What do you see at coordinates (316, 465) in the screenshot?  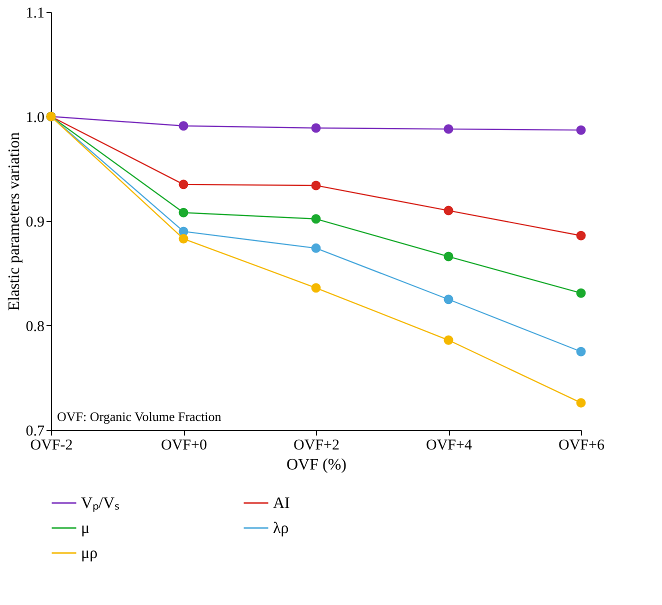 I see `x-axis-title: OVF (%)` at bounding box center [316, 465].